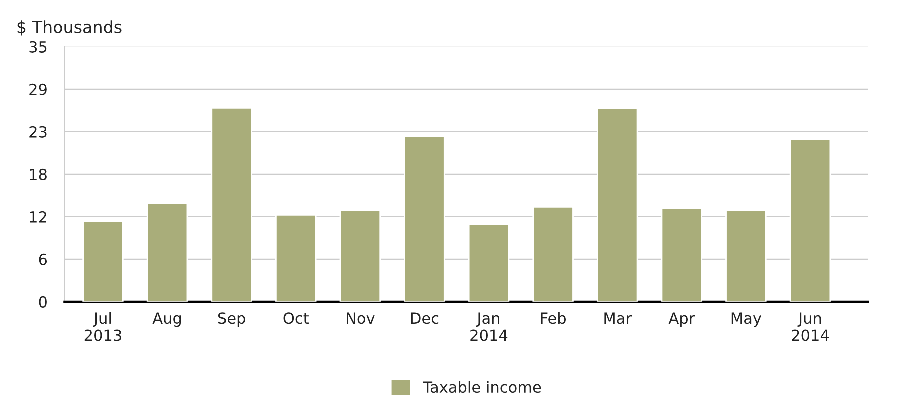 The height and width of the screenshot is (408, 898). Describe the element at coordinates (38, 132) in the screenshot. I see `y-tick-label: 23` at that location.